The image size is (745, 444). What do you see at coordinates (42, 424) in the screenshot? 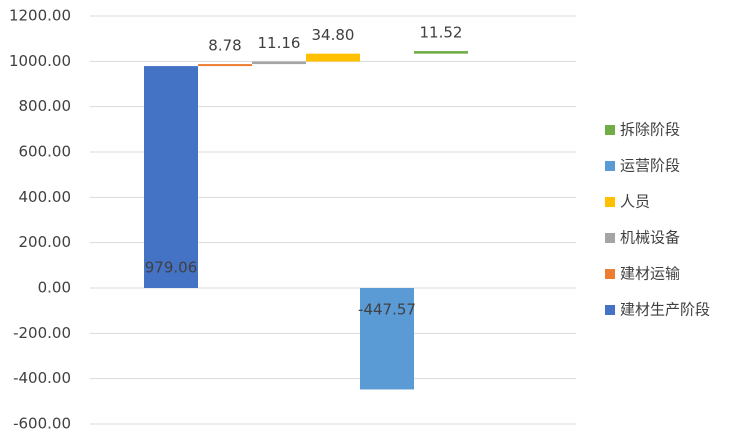
I see `y-tick-label: -600.00` at bounding box center [42, 424].